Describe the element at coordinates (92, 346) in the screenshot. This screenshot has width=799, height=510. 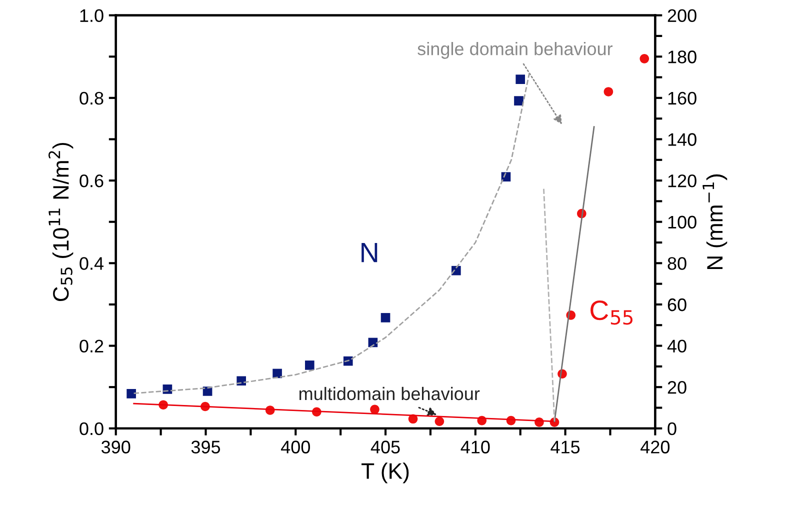
I see `y-tick-label: 0.2` at that location.